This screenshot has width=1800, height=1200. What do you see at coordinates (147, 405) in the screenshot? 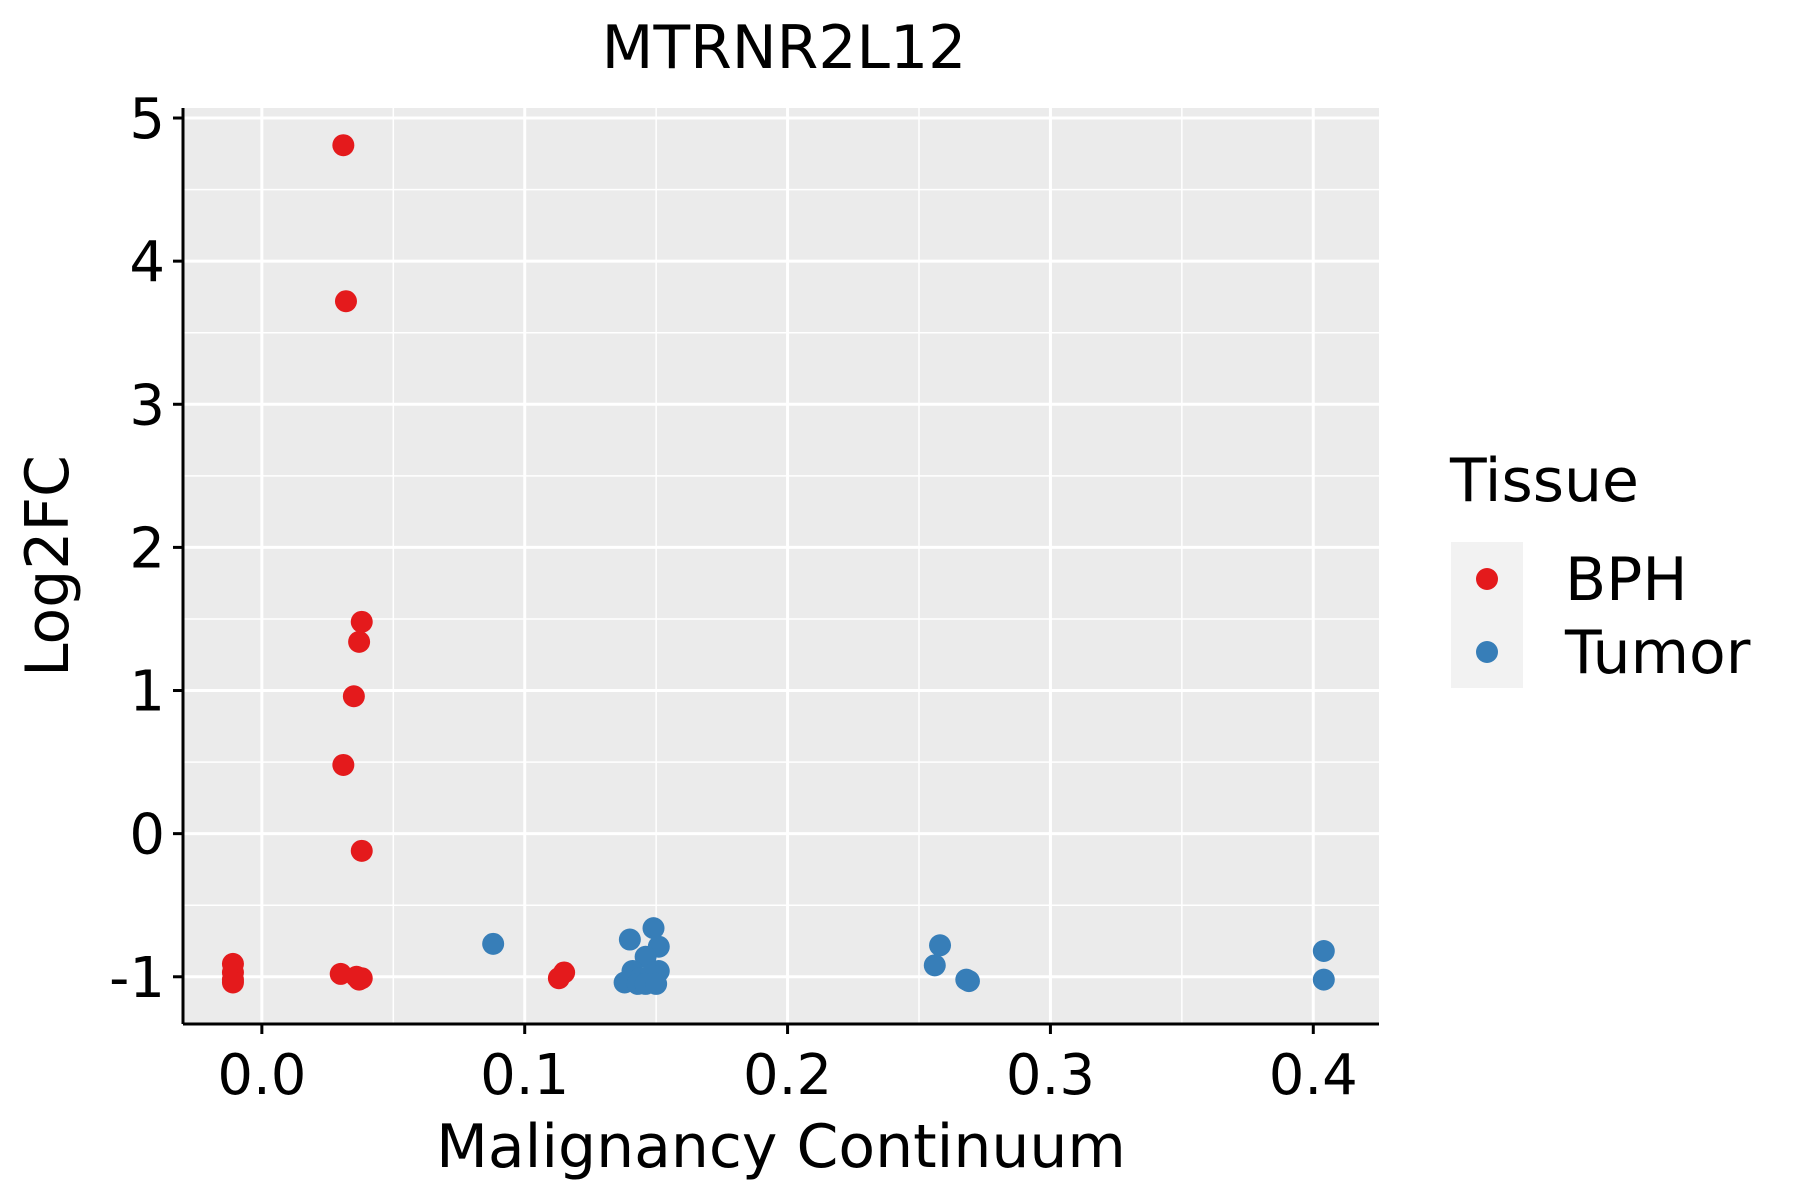
I see `y-tick-label: 3` at bounding box center [147, 405].